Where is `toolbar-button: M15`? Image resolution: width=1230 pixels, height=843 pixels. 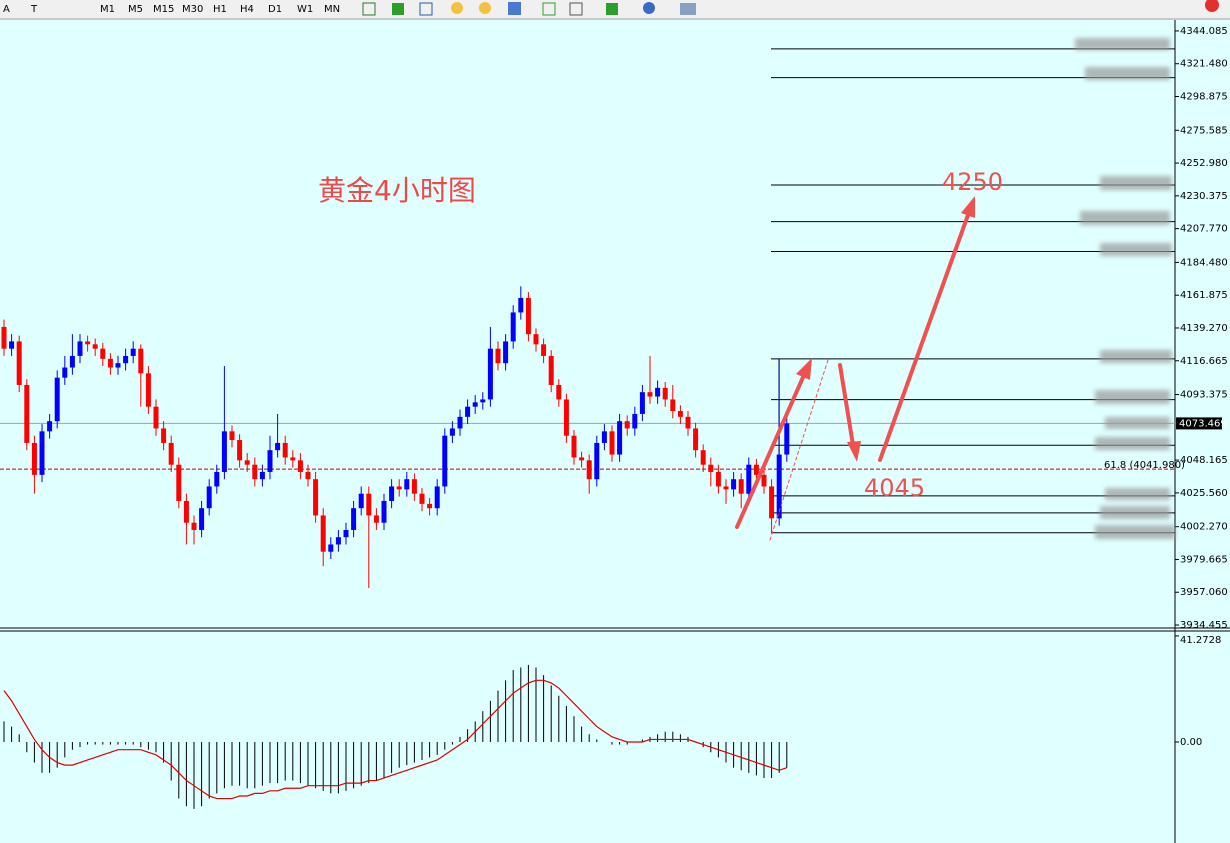
toolbar-button: M15 is located at coordinates (163, 9).